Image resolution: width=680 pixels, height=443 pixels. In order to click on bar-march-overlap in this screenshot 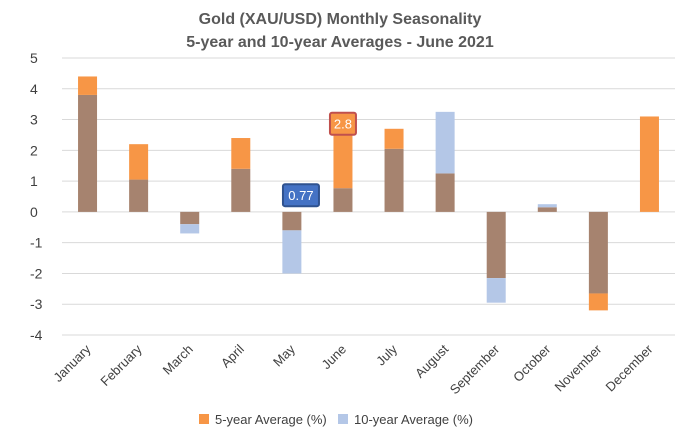, I will do `click(190, 218)`.